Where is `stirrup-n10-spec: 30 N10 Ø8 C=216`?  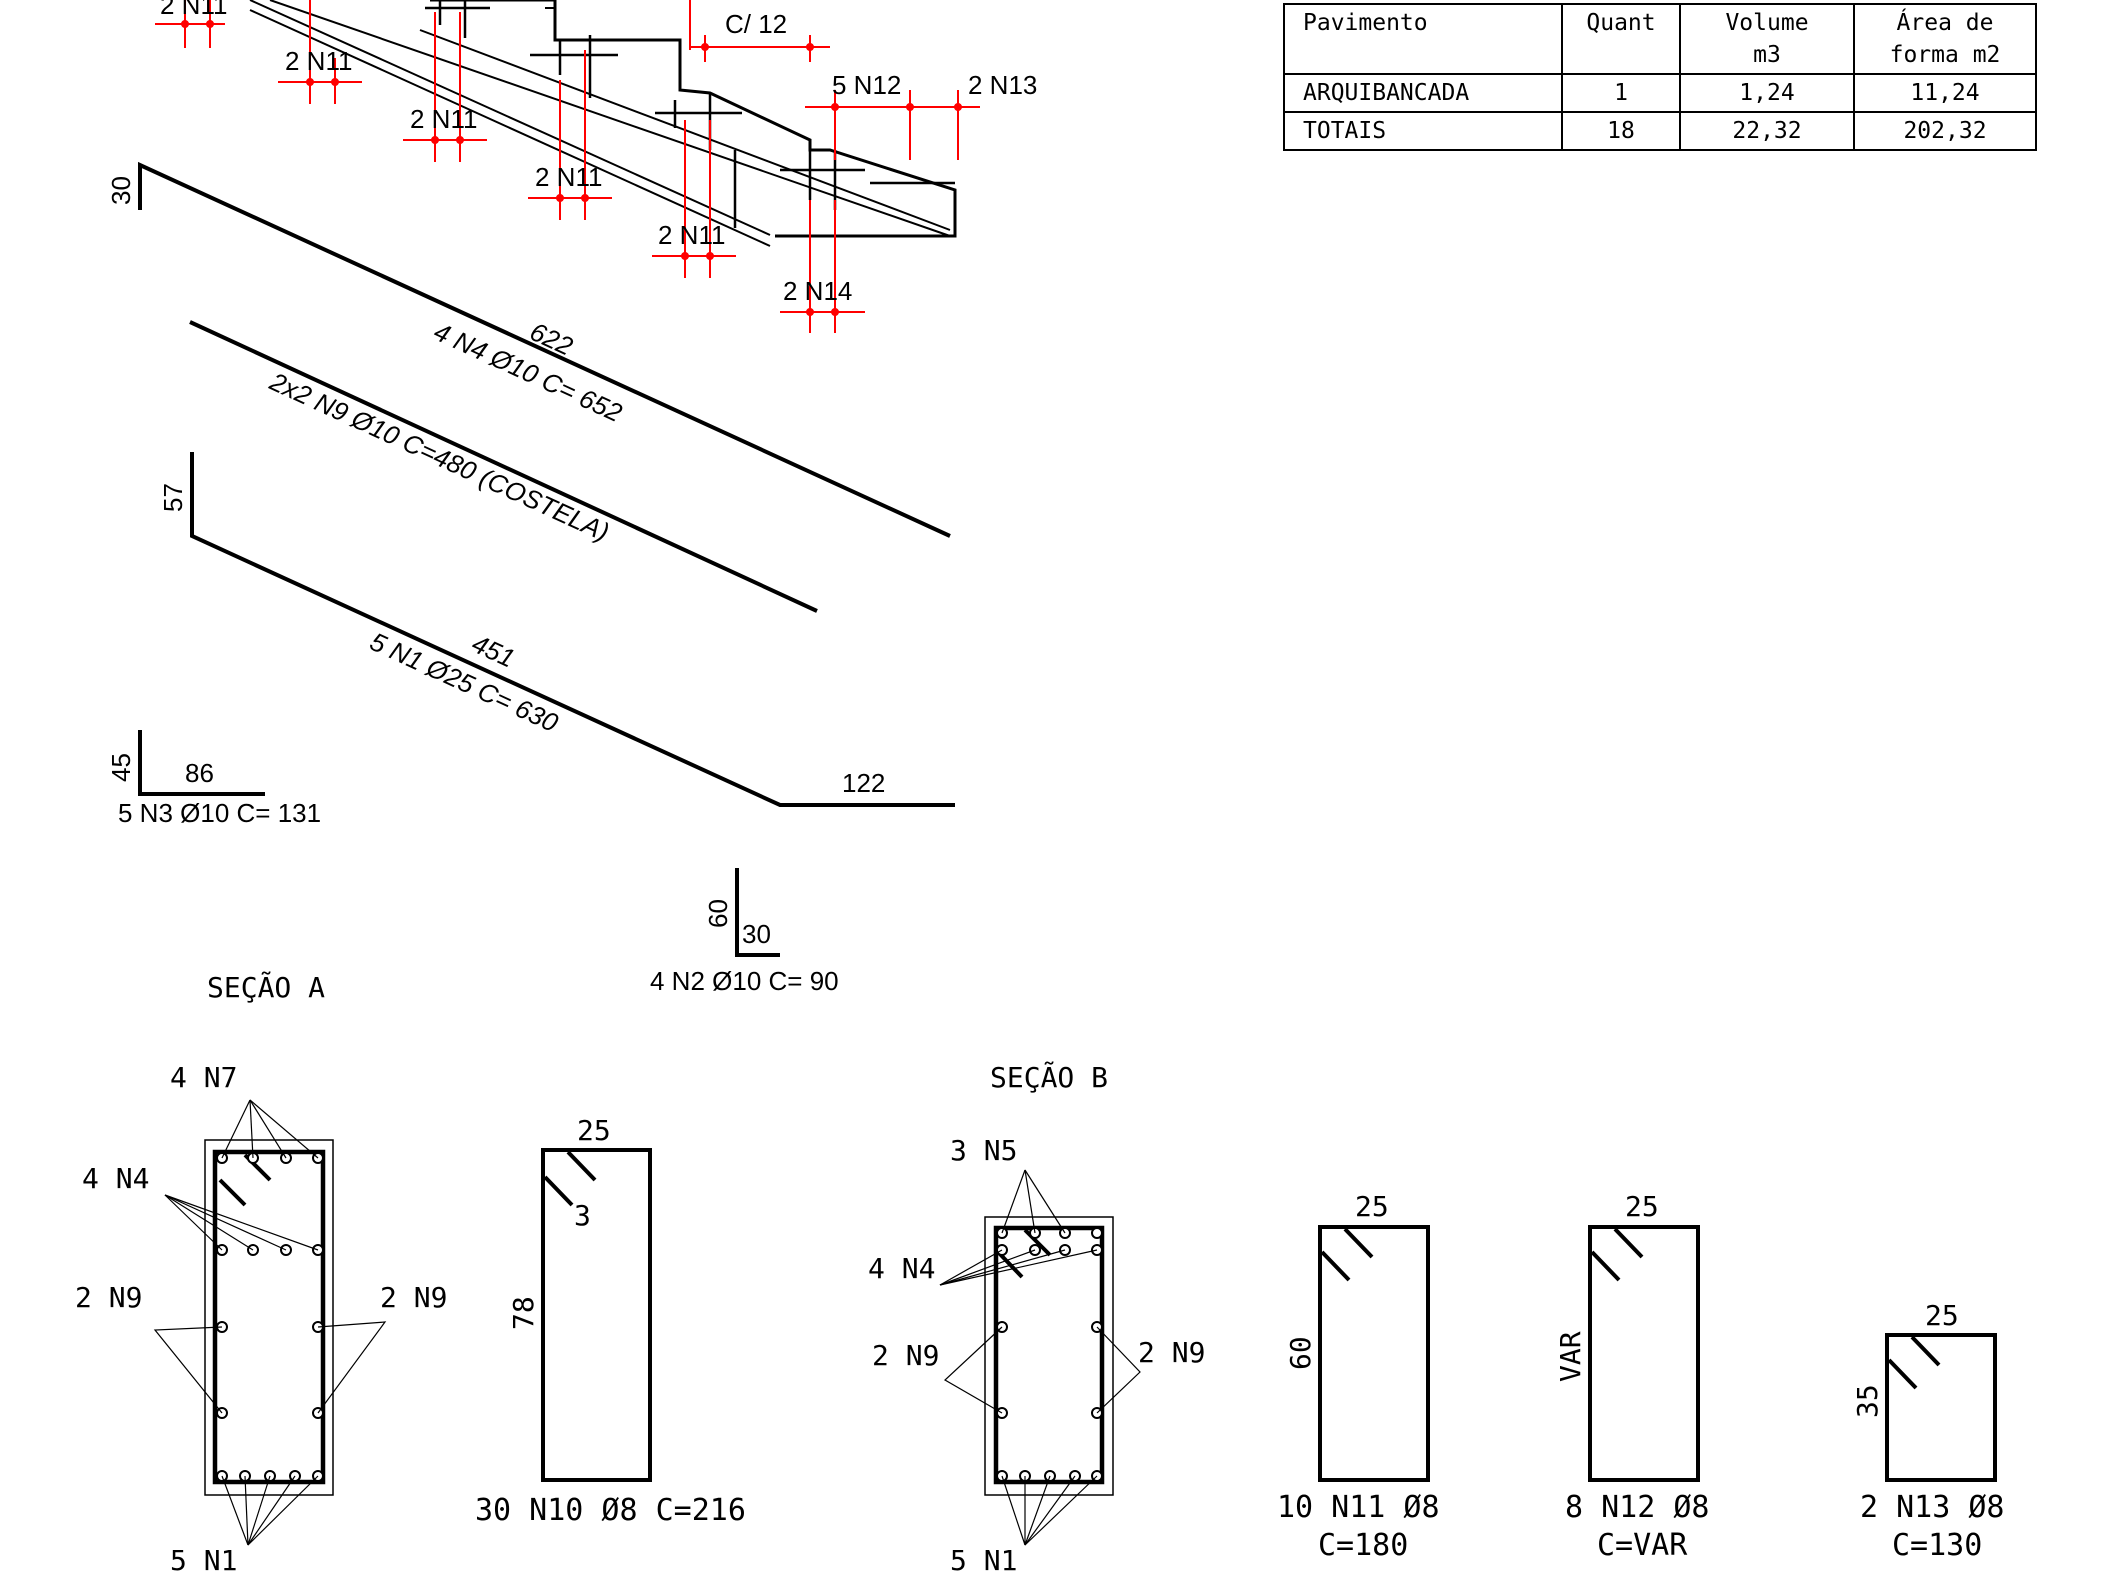 stirrup-n10-spec: 30 N10 Ø8 C=216 is located at coordinates (610, 1510).